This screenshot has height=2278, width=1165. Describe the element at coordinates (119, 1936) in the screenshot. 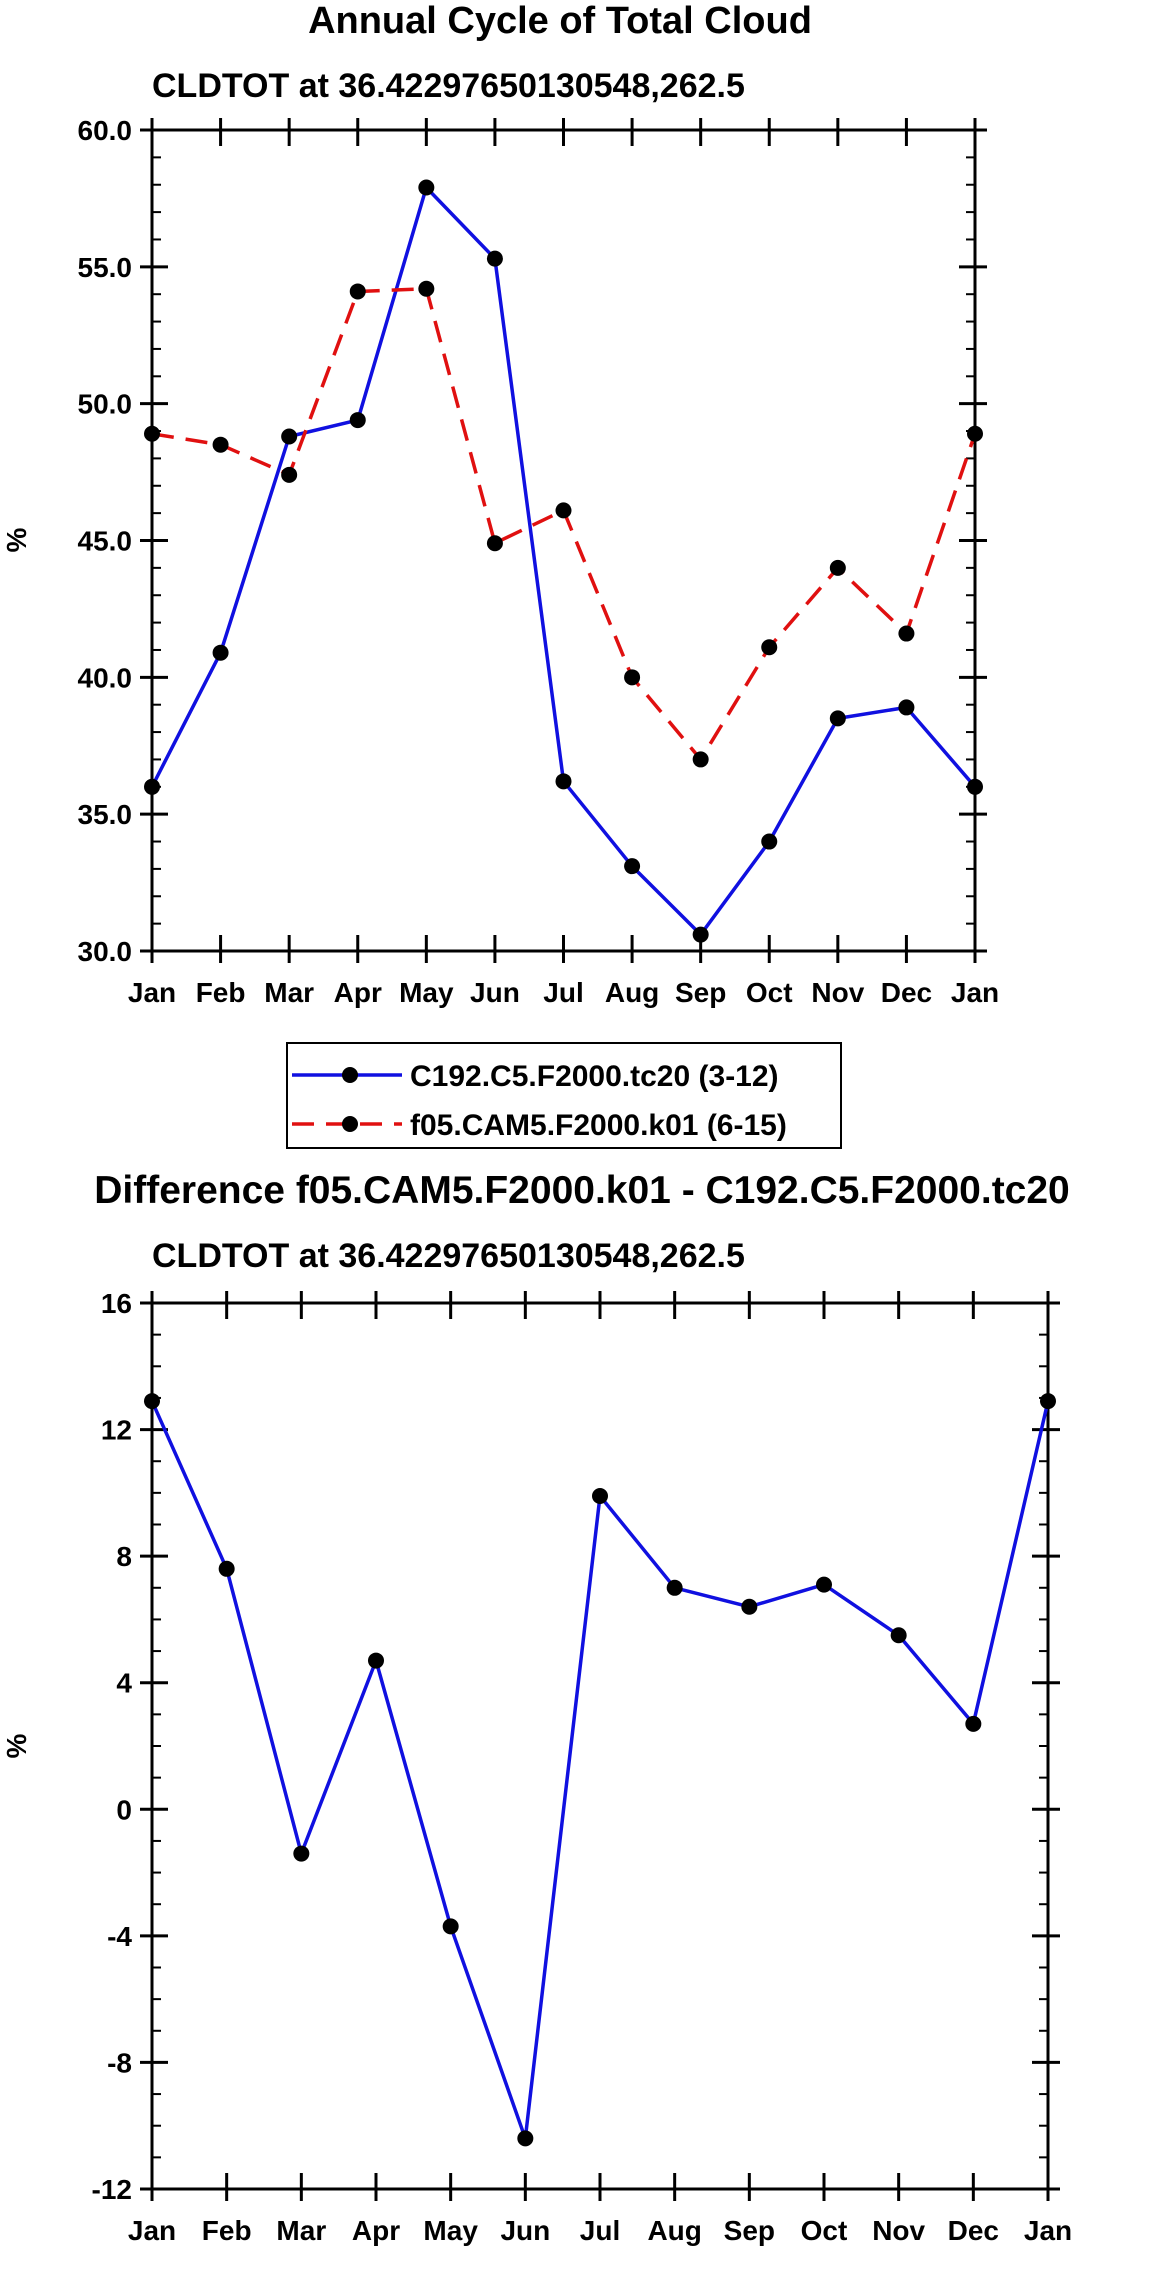

I see `chart2-y-tick-label: -4` at that location.